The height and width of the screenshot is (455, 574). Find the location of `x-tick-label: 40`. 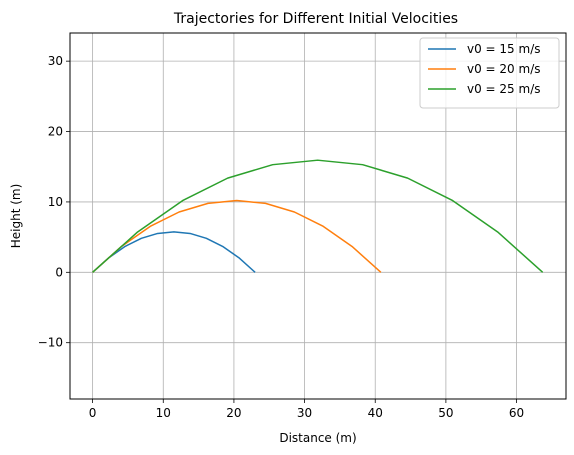

x-tick-label: 40 is located at coordinates (375, 413).